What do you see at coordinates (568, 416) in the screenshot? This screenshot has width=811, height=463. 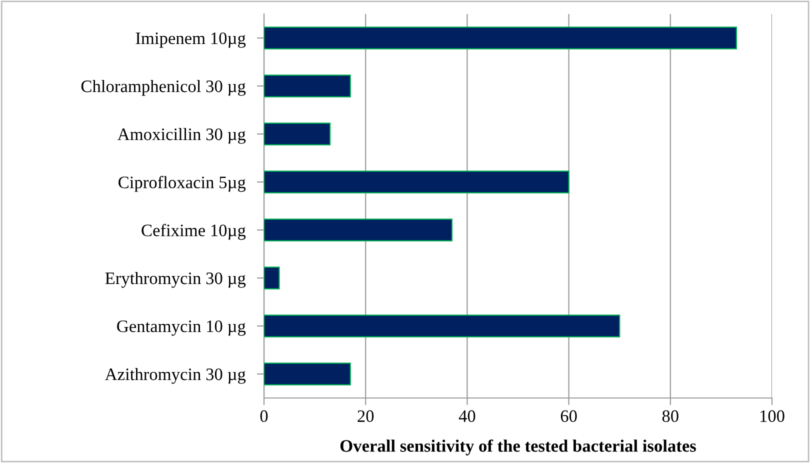 I see `x-tick-label: 60` at bounding box center [568, 416].